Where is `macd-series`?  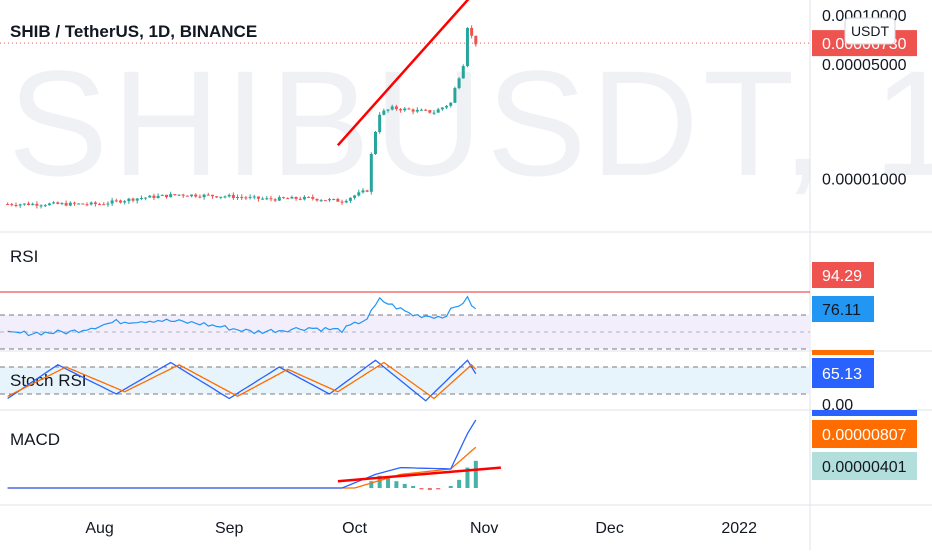
macd-series is located at coordinates (242, 455).